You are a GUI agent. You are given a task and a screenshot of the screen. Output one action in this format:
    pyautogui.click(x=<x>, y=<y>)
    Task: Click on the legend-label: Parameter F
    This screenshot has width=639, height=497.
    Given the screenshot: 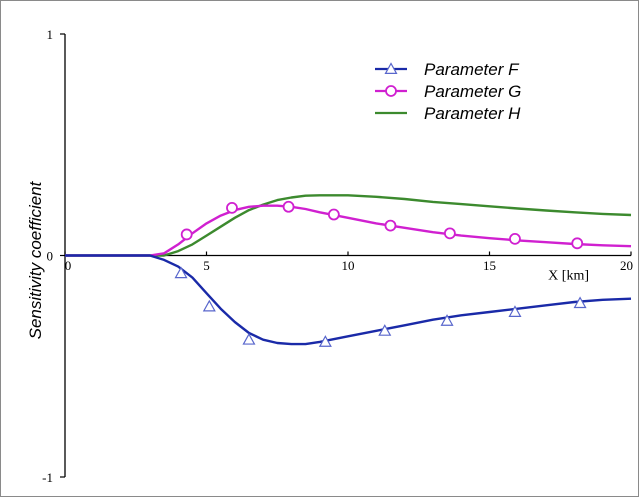 What is the action you would take?
    pyautogui.click(x=472, y=69)
    